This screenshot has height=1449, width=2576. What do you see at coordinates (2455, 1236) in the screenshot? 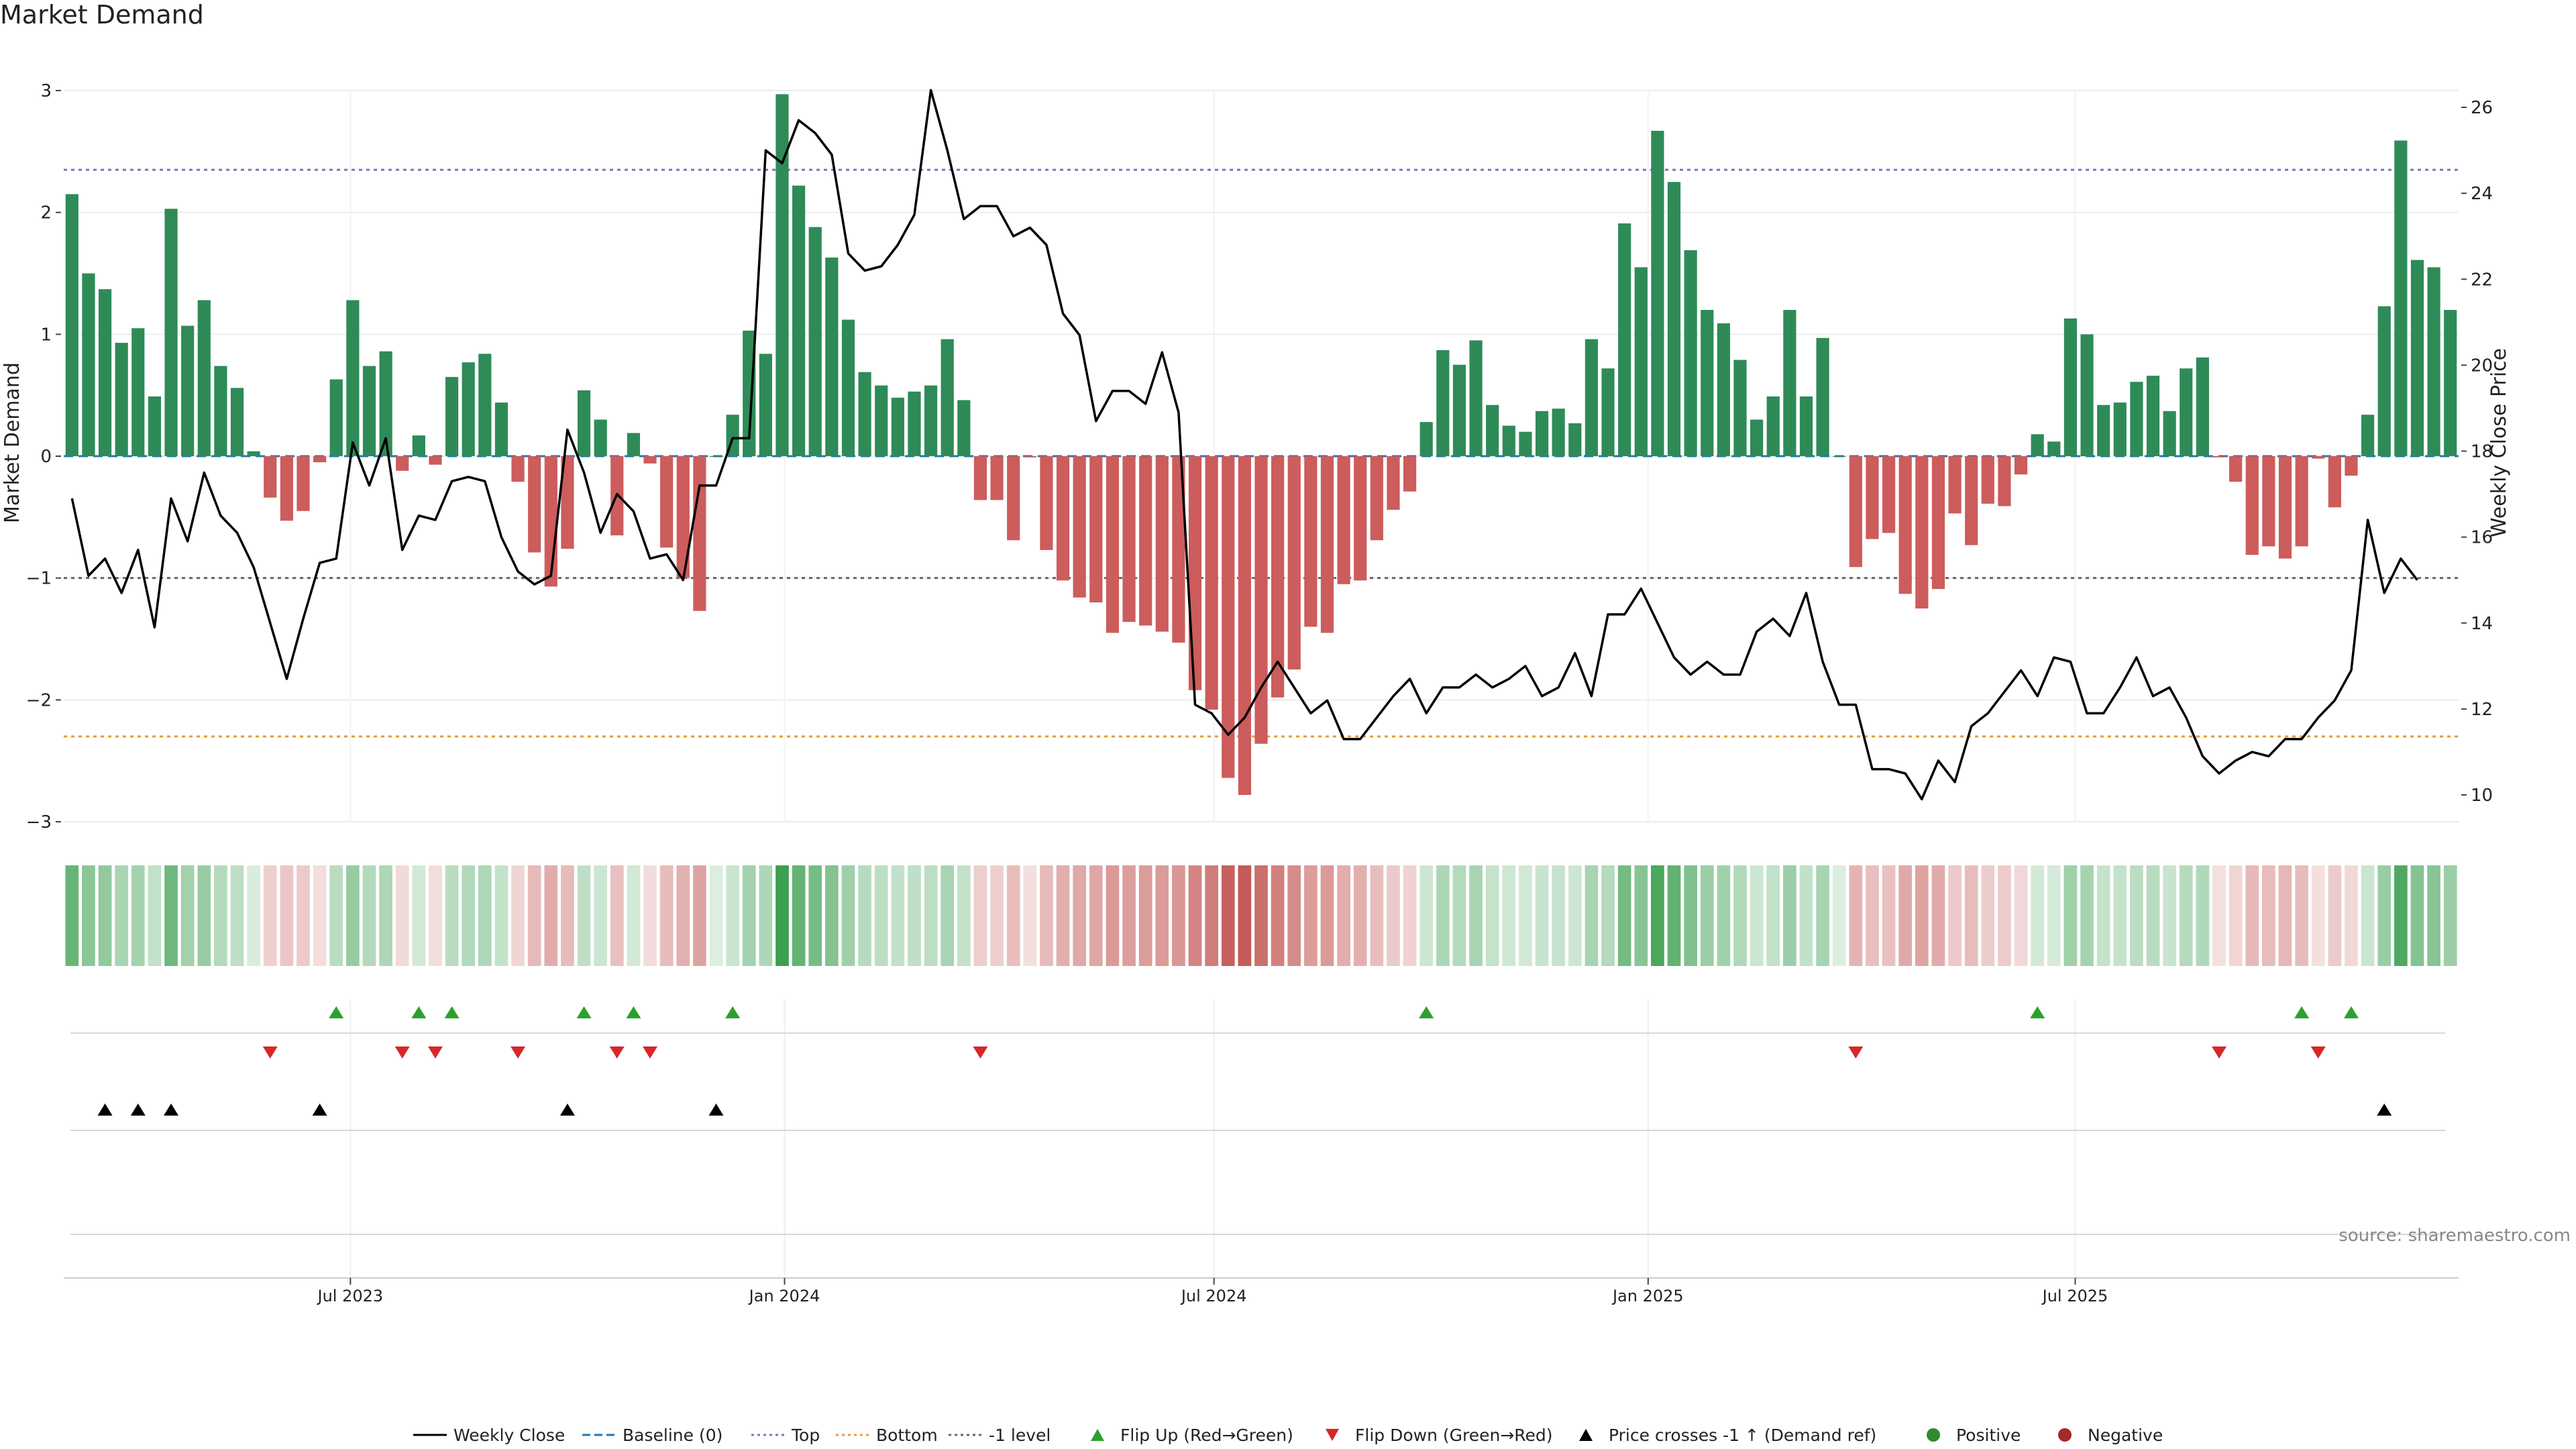
I see `source-note: source: sharemaestro.com` at bounding box center [2455, 1236].